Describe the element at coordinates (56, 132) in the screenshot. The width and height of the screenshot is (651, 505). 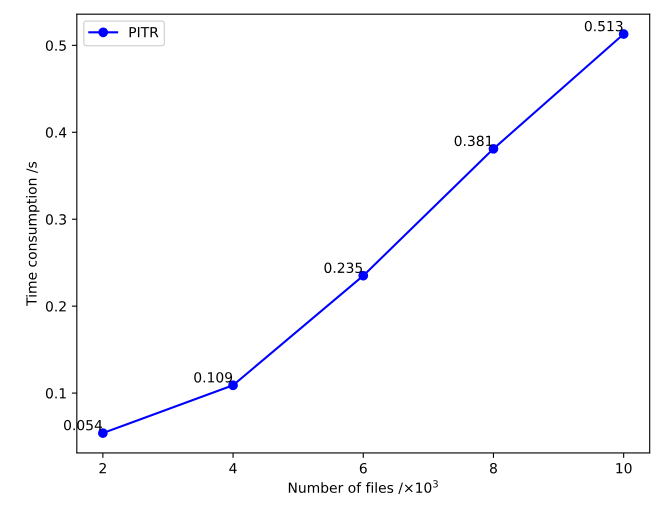
I see `y-tick-label: 0.4` at that location.